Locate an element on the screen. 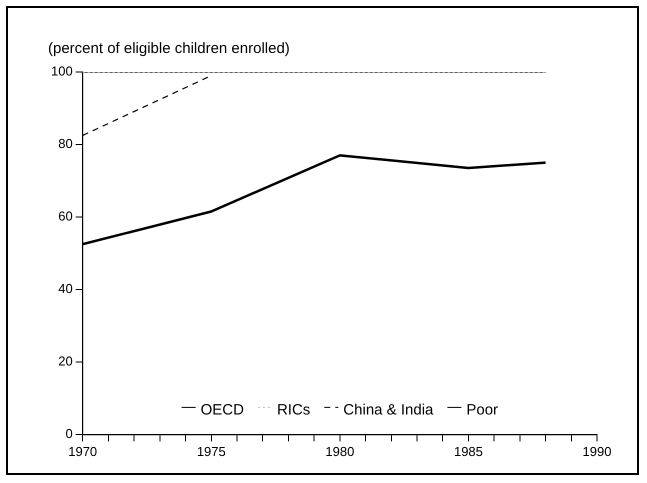 This screenshot has width=647, height=483. y-axis-title: (percent of eligible children enrolled) is located at coordinates (169, 49).